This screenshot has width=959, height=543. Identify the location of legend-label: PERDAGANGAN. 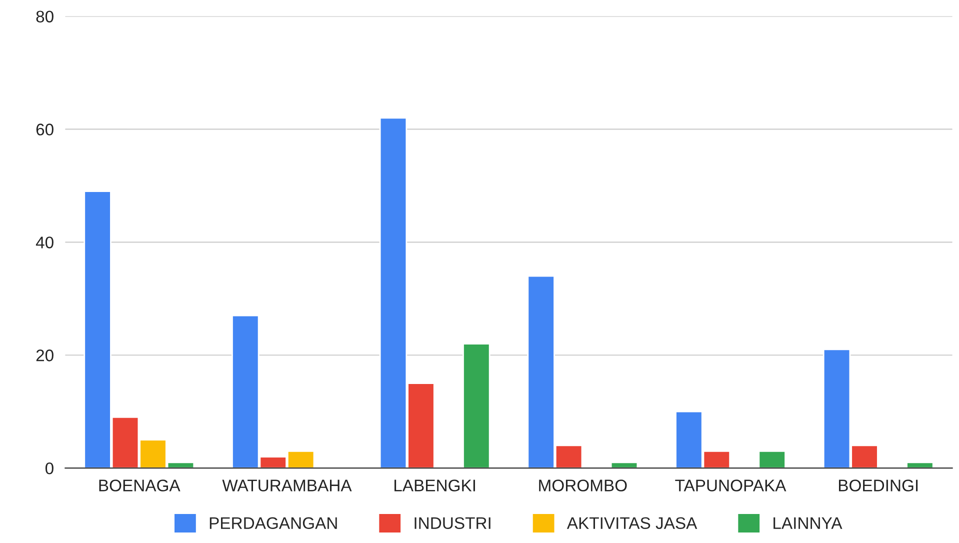
(273, 523).